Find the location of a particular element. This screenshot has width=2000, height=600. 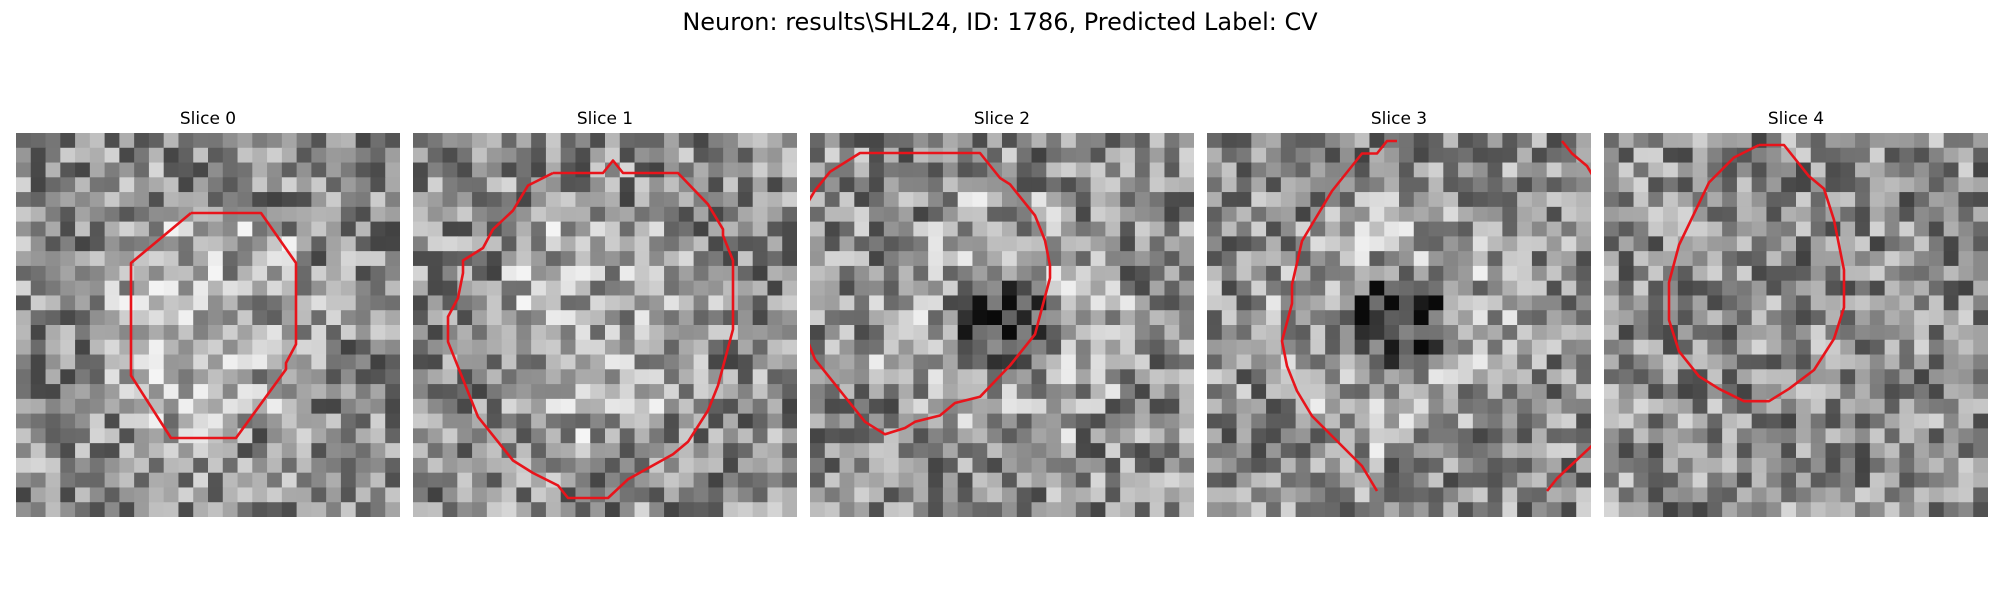

slice-panel-0: Slice 0 is located at coordinates (208, 312).